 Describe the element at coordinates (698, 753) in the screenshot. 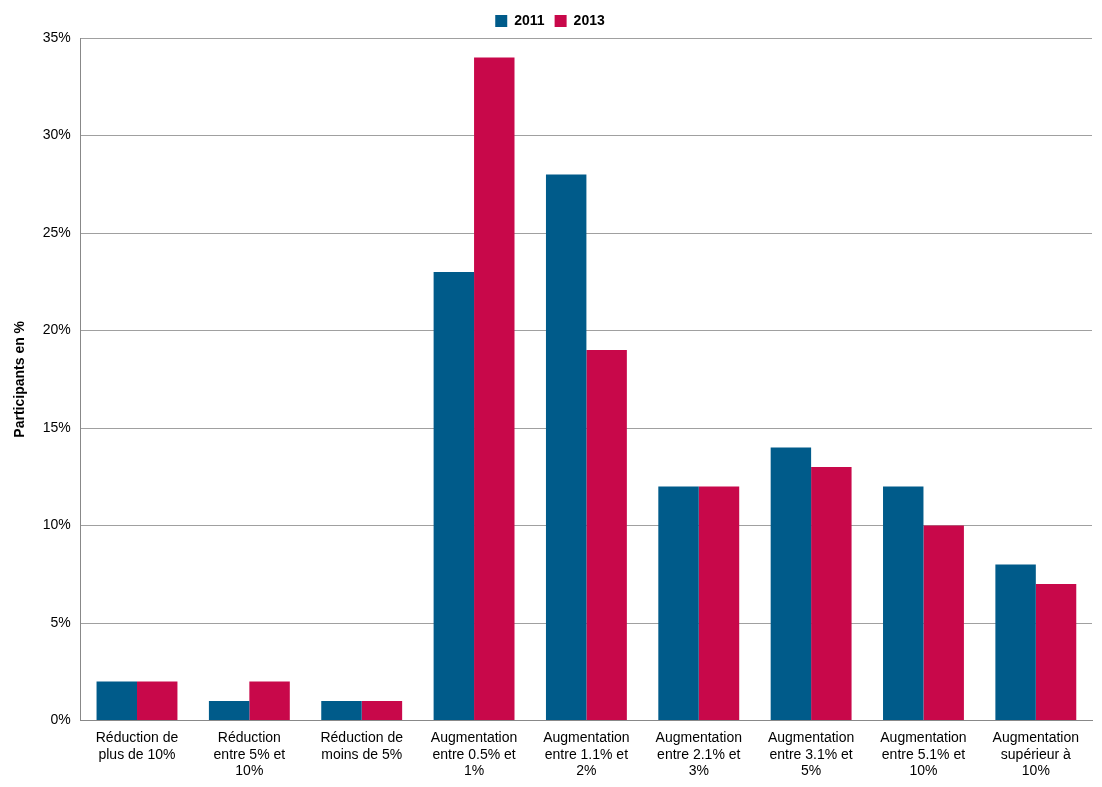

I see `x-tick-label: Augmentation entre 2.1% et 3%` at that location.